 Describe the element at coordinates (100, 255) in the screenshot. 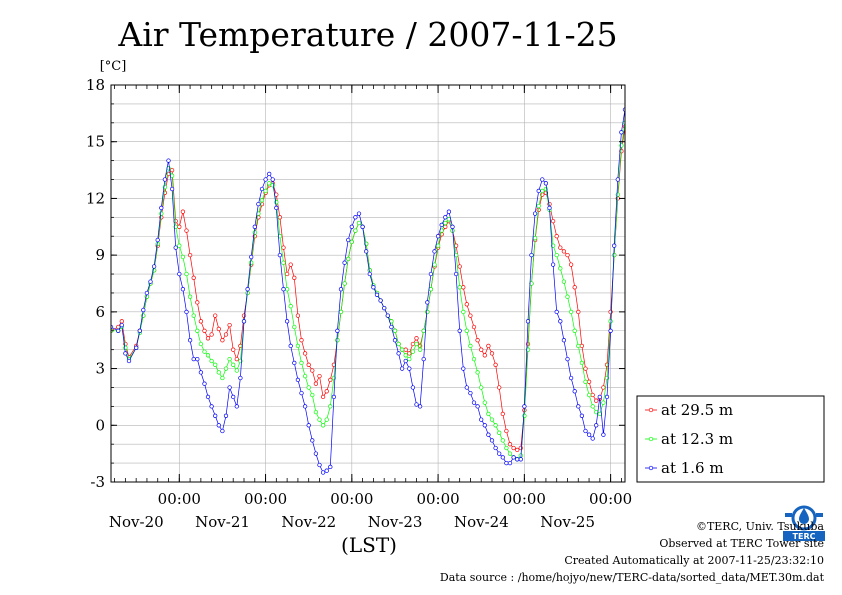

I see `y-tick-label: 9` at that location.